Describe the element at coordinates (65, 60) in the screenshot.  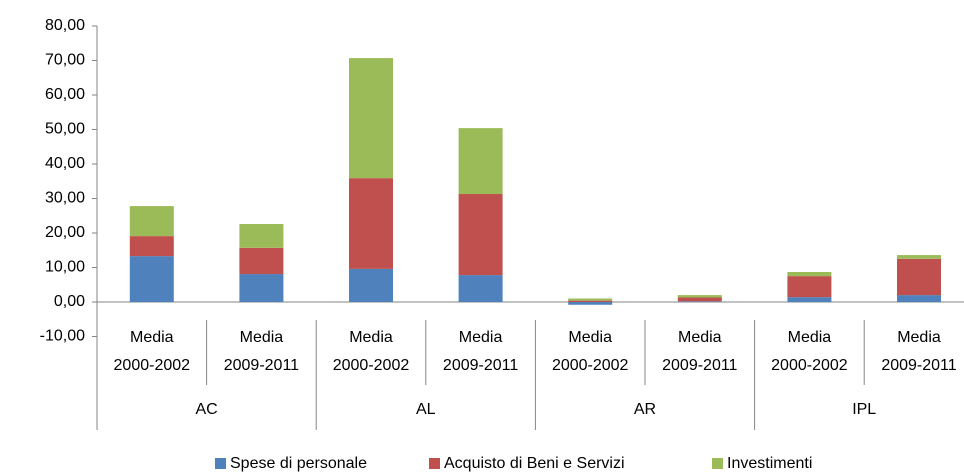
I see `y-tick-label: 70,00` at that location.